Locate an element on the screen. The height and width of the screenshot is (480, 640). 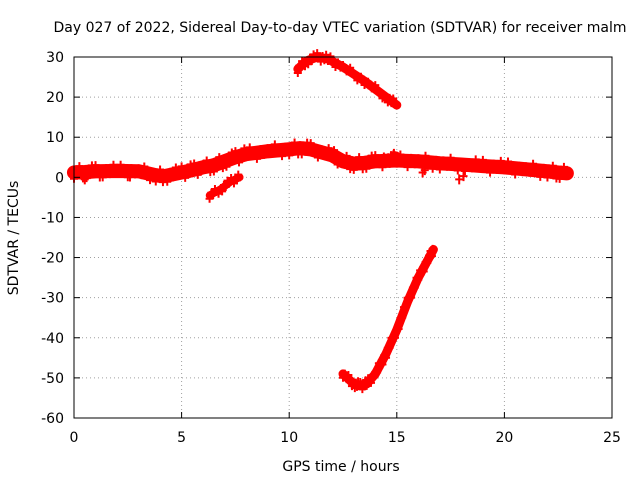
y-tick-label: 30 is located at coordinates (55, 58).